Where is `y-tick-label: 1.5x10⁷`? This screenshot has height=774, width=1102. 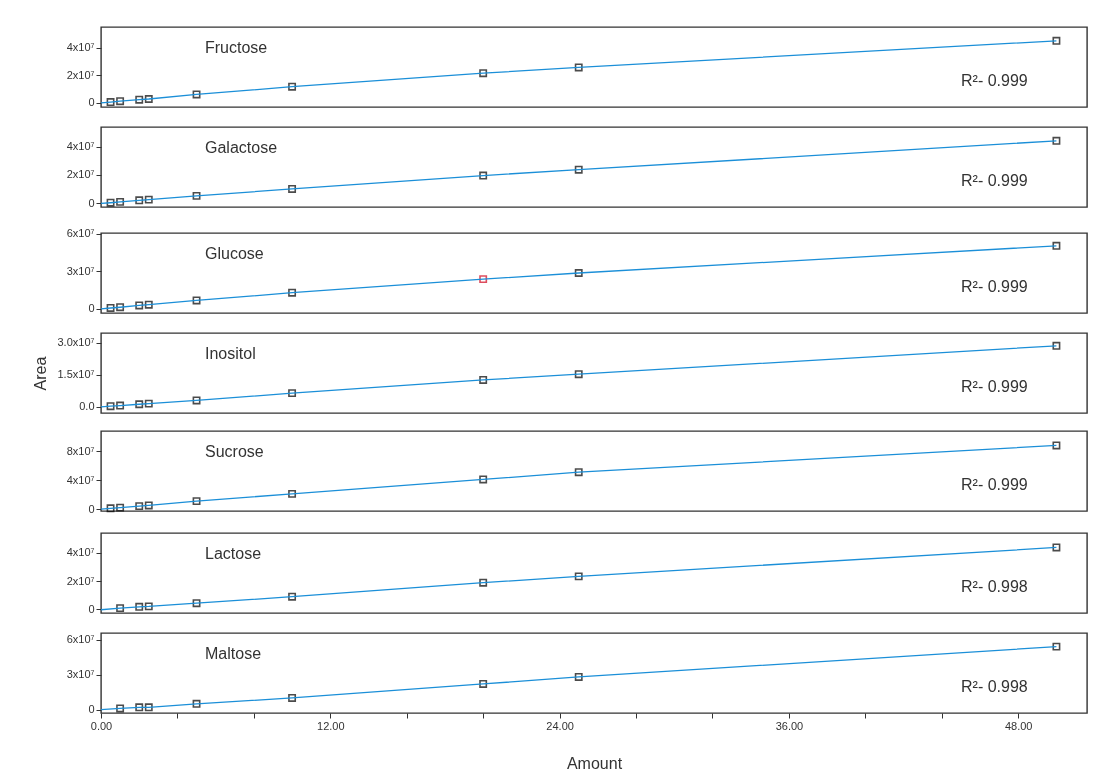 y-tick-label: 1.5x10⁷ is located at coordinates (76, 374).